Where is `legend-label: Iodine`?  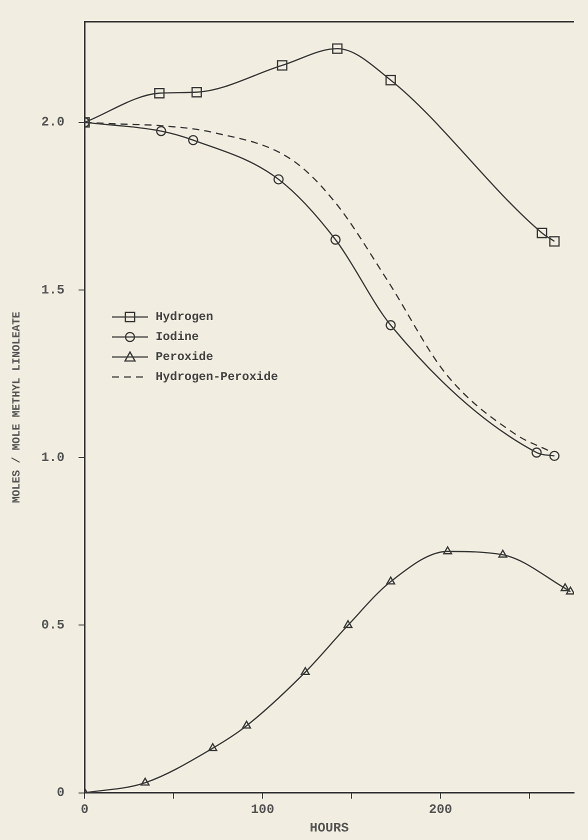
legend-label: Iodine is located at coordinates (177, 337).